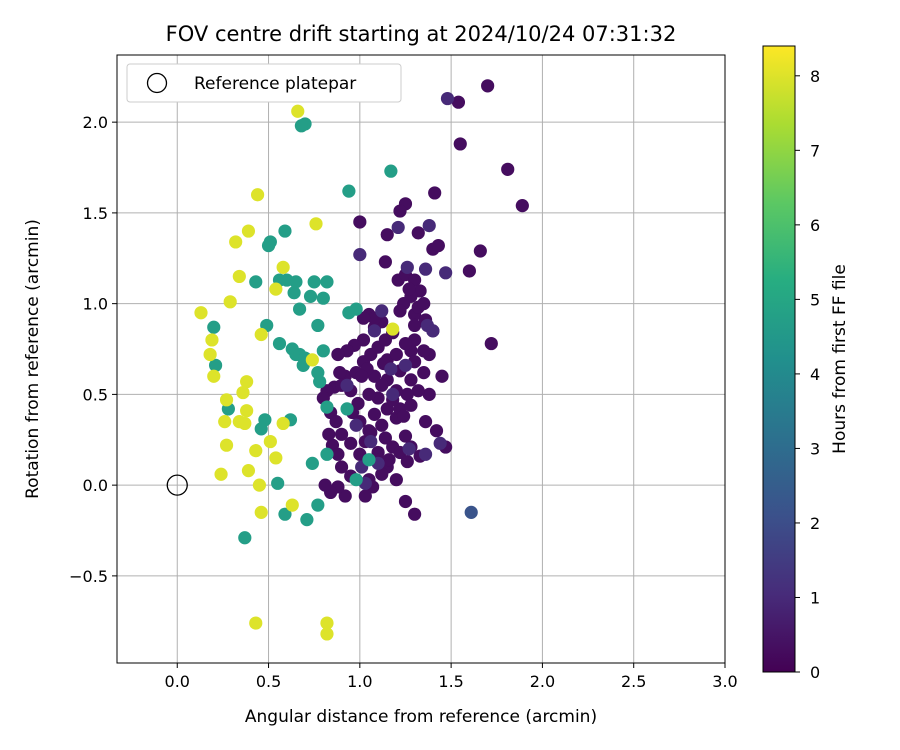 The image size is (900, 750). Describe the element at coordinates (724, 681) in the screenshot. I see `x-tick-label: 3.0` at that location.